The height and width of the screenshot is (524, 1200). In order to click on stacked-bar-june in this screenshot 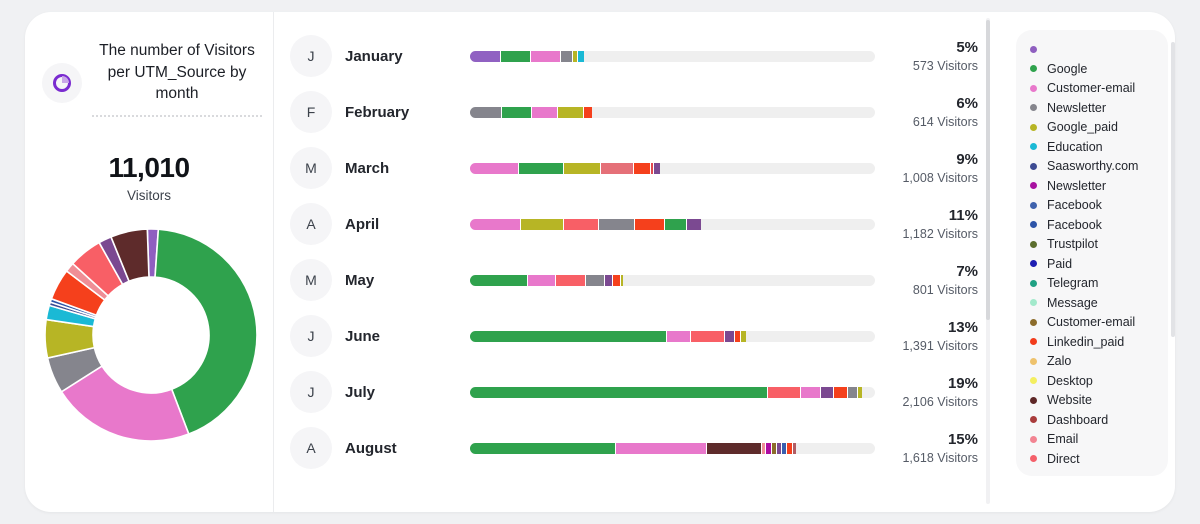, I will do `click(672, 336)`.